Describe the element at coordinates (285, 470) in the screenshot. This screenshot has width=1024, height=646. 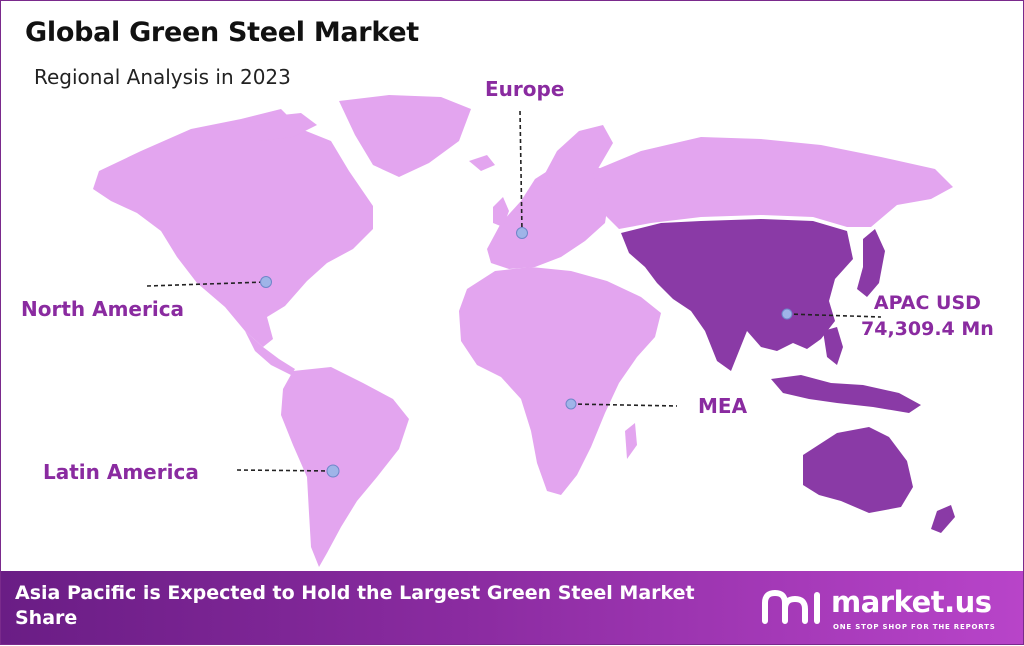
I see `leader-line-latin-america` at that location.